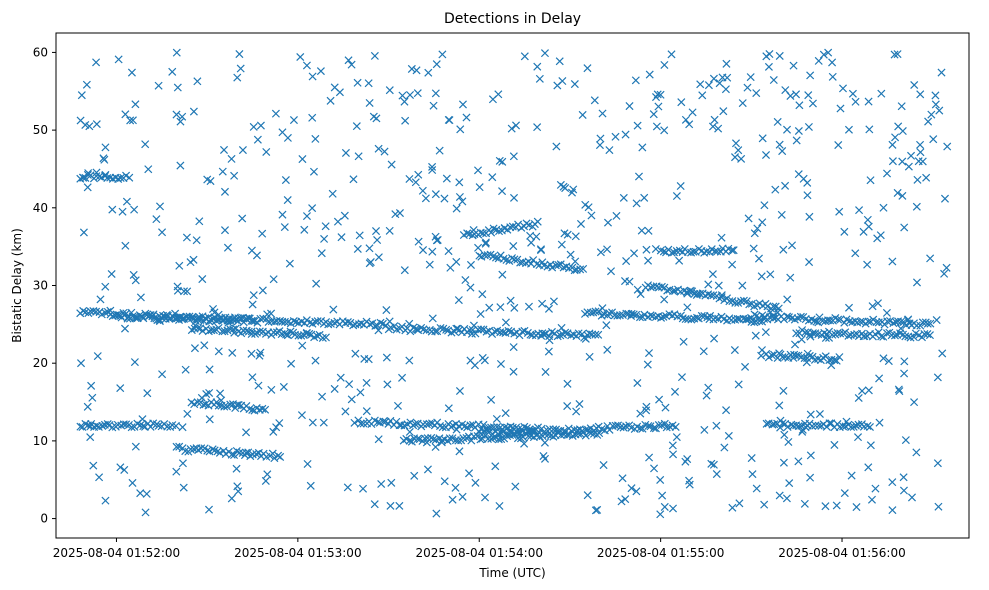  Describe the element at coordinates (44, 285) in the screenshot. I see `y-axis: 0 10 20 30 40 50 60` at that location.